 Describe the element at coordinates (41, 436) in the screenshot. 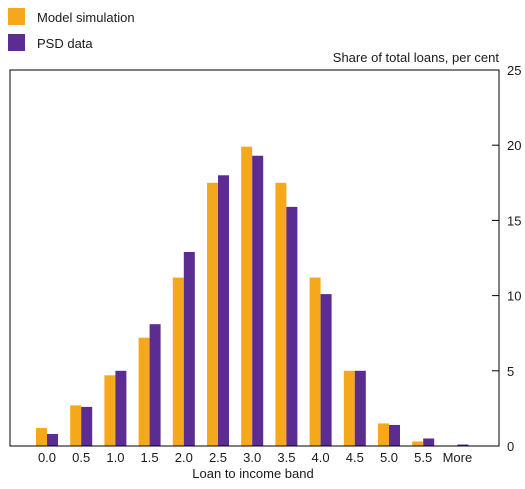

I see `bar-model-0.0` at that location.